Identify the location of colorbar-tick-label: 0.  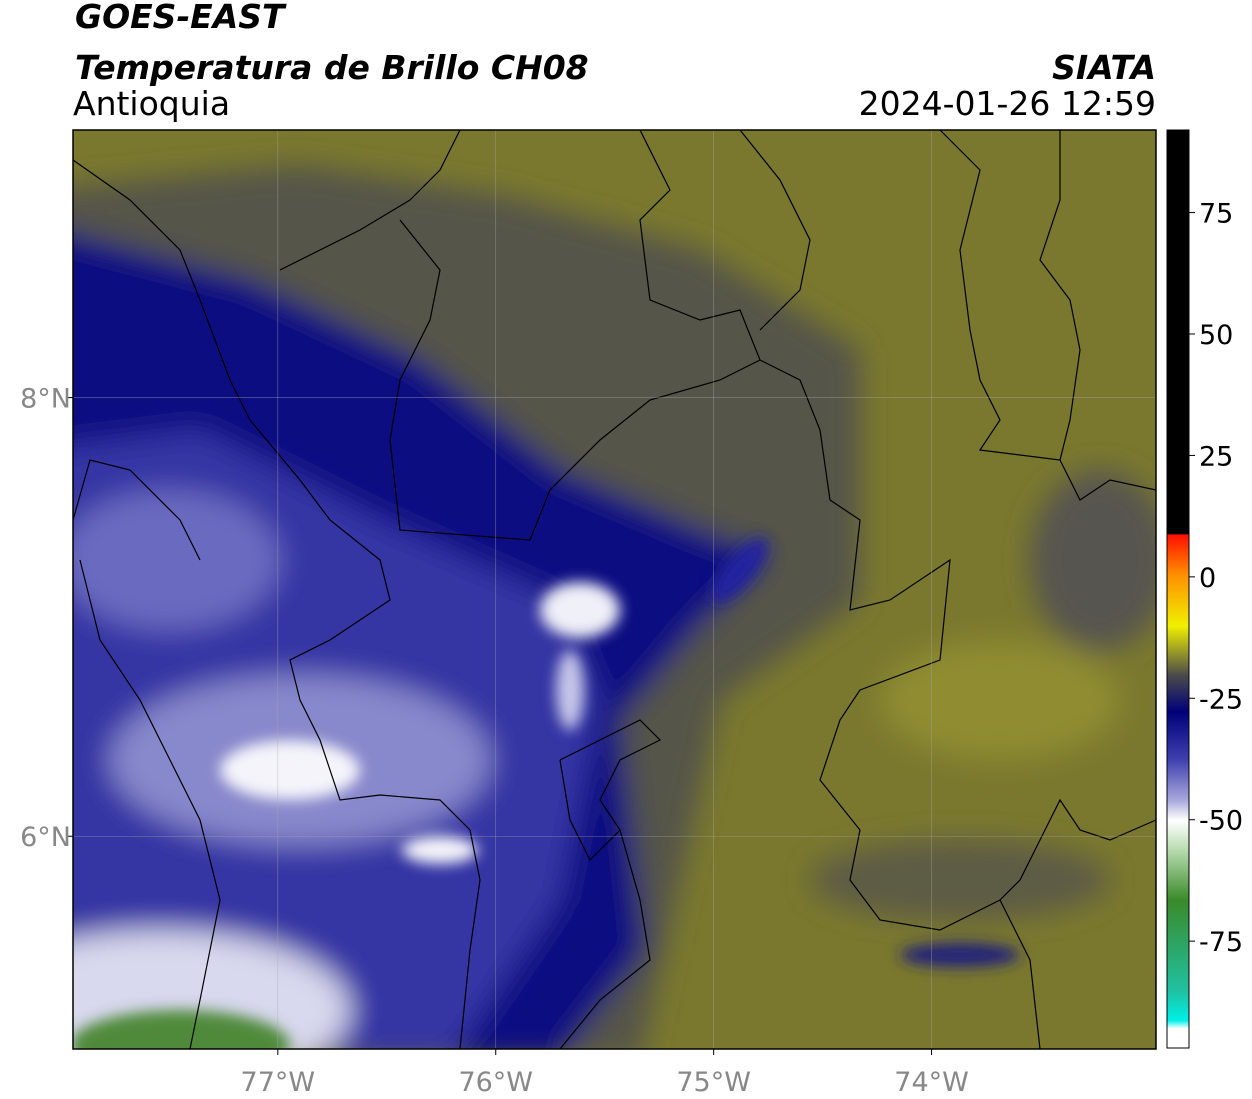
(1207, 578).